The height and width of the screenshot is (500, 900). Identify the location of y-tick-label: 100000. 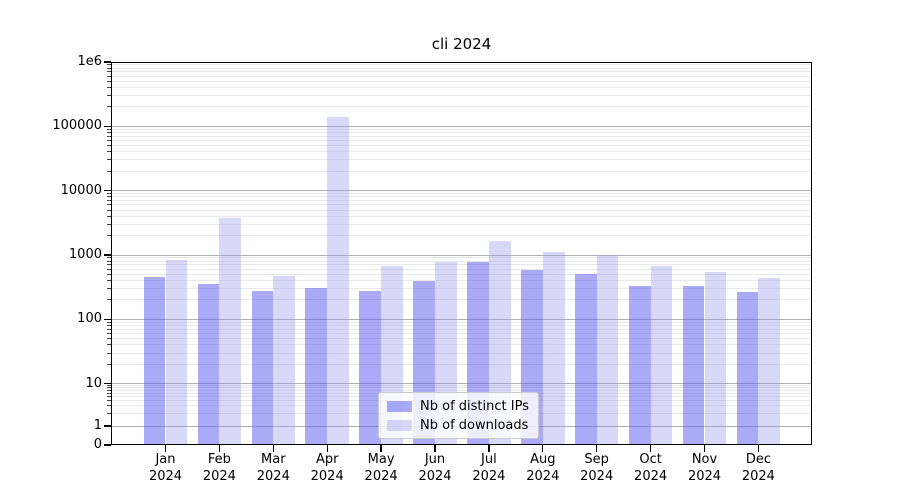
(77, 126).